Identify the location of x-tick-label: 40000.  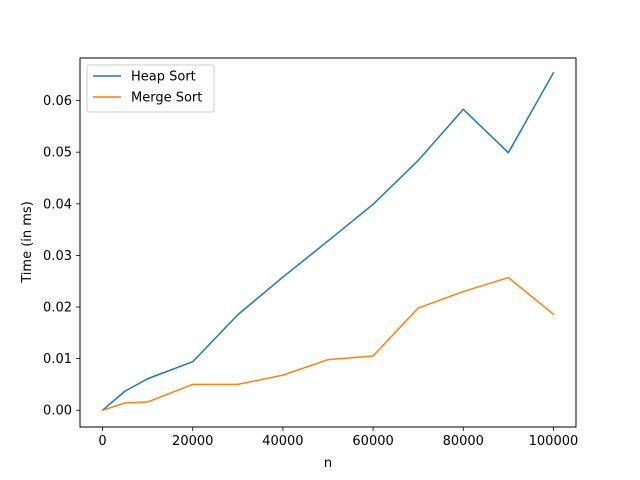
(282, 441).